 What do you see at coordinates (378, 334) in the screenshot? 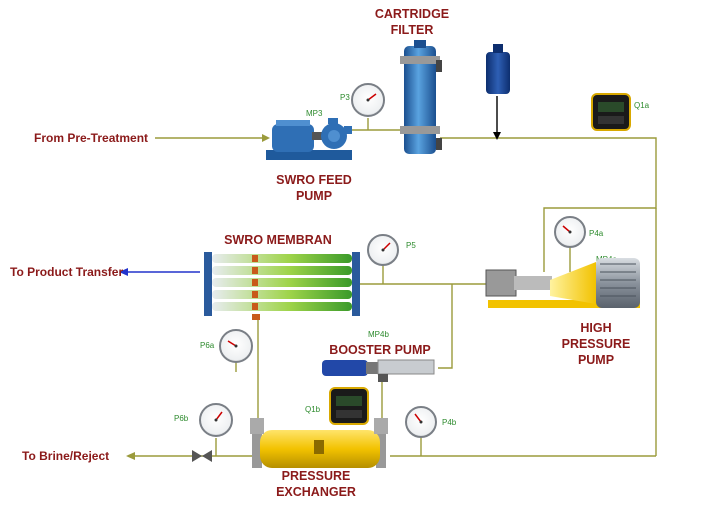
I see `tag-mp4b: MP4b` at bounding box center [378, 334].